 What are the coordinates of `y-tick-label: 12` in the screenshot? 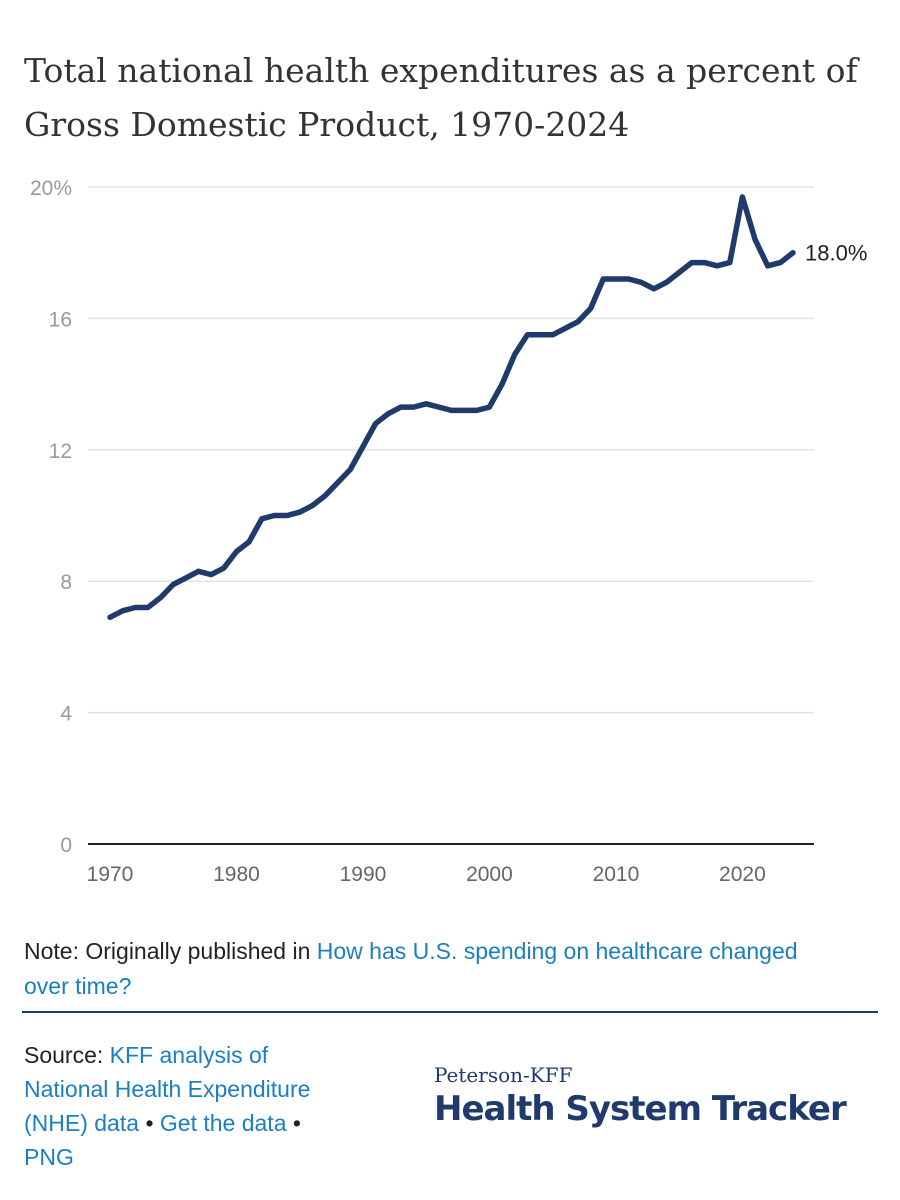 It's located at (60, 451).